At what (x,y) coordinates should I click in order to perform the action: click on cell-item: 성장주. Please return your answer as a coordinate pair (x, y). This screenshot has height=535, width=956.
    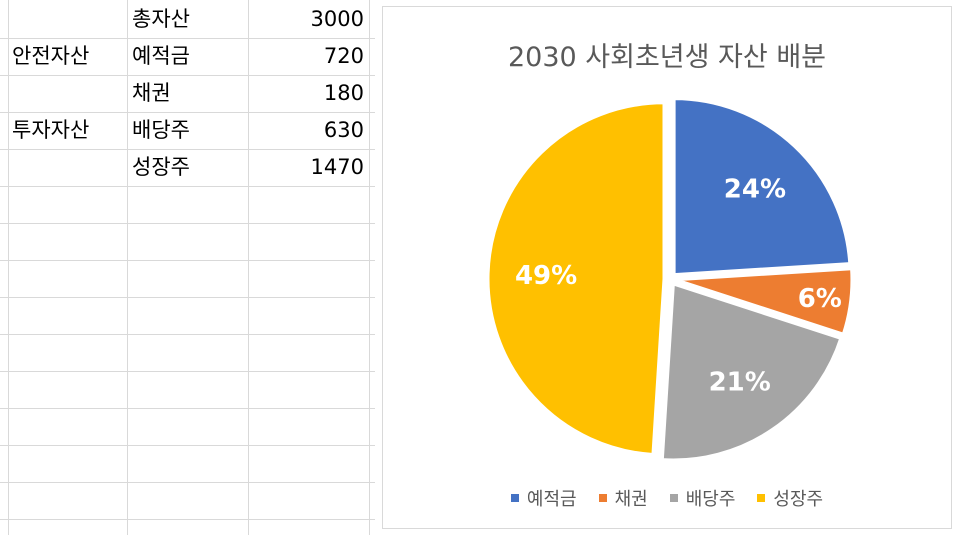
    Looking at the image, I should click on (161, 167).